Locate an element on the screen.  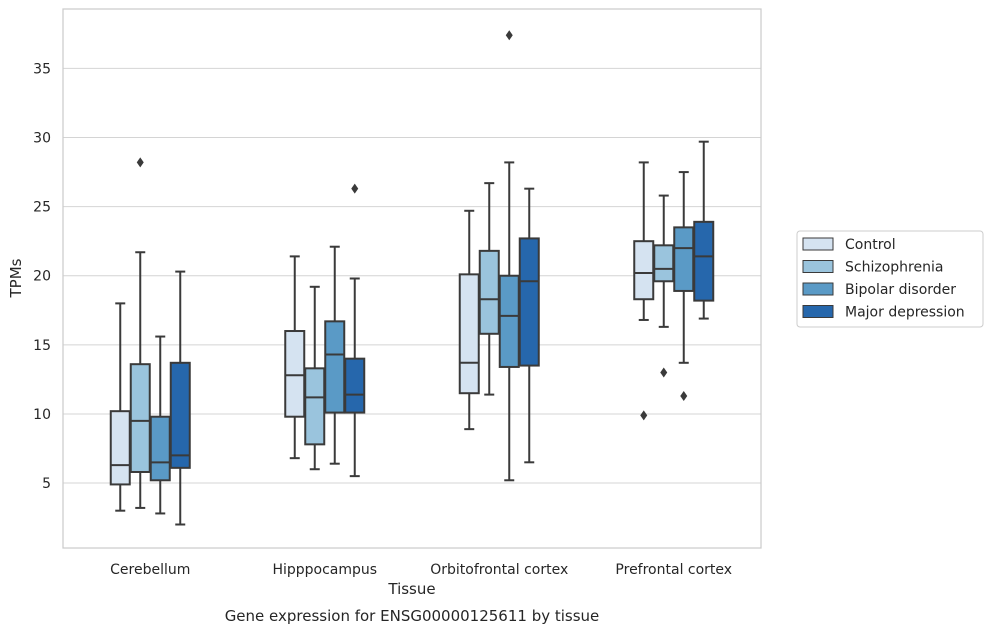
y-tick-label: 5 is located at coordinates (46, 484).